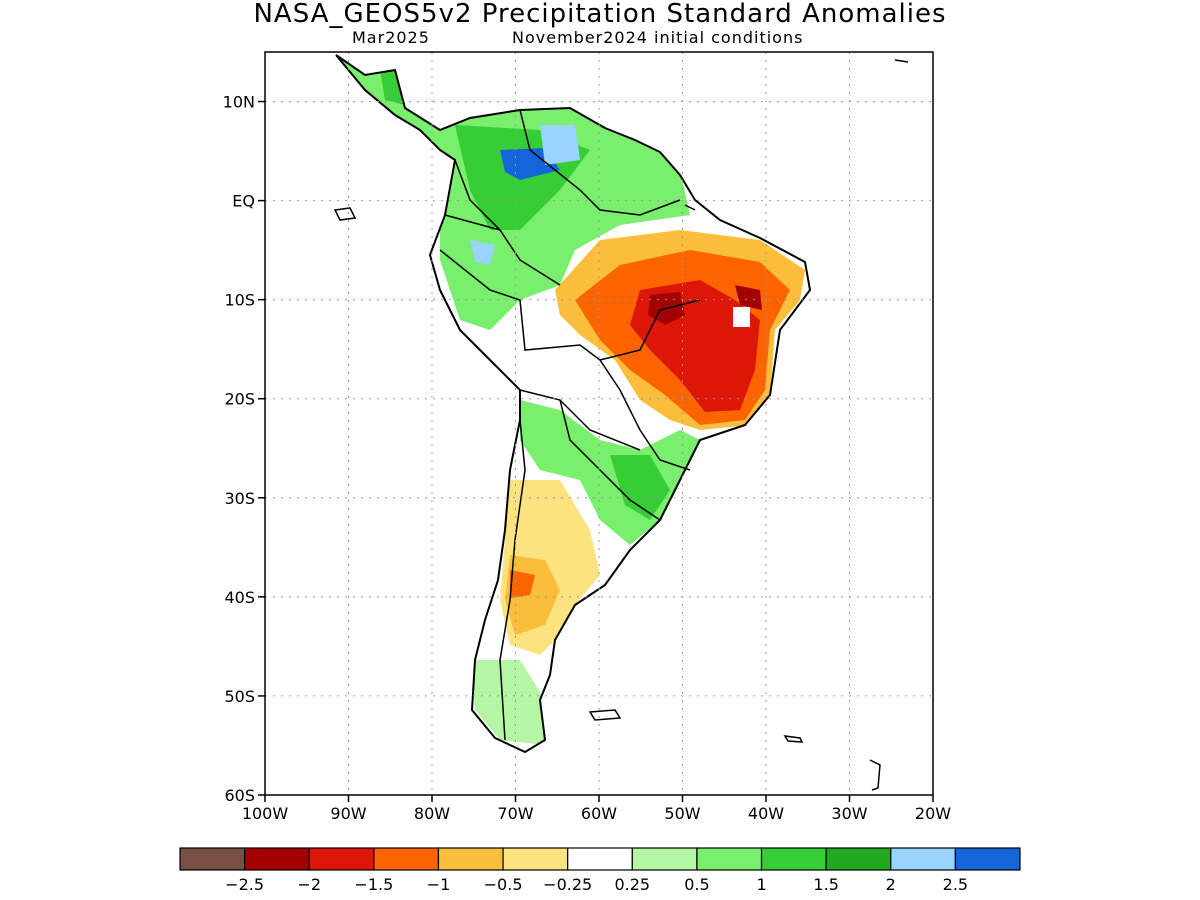  Describe the element at coordinates (239, 102) in the screenshot. I see `lat-tick-label: 10N` at that location.